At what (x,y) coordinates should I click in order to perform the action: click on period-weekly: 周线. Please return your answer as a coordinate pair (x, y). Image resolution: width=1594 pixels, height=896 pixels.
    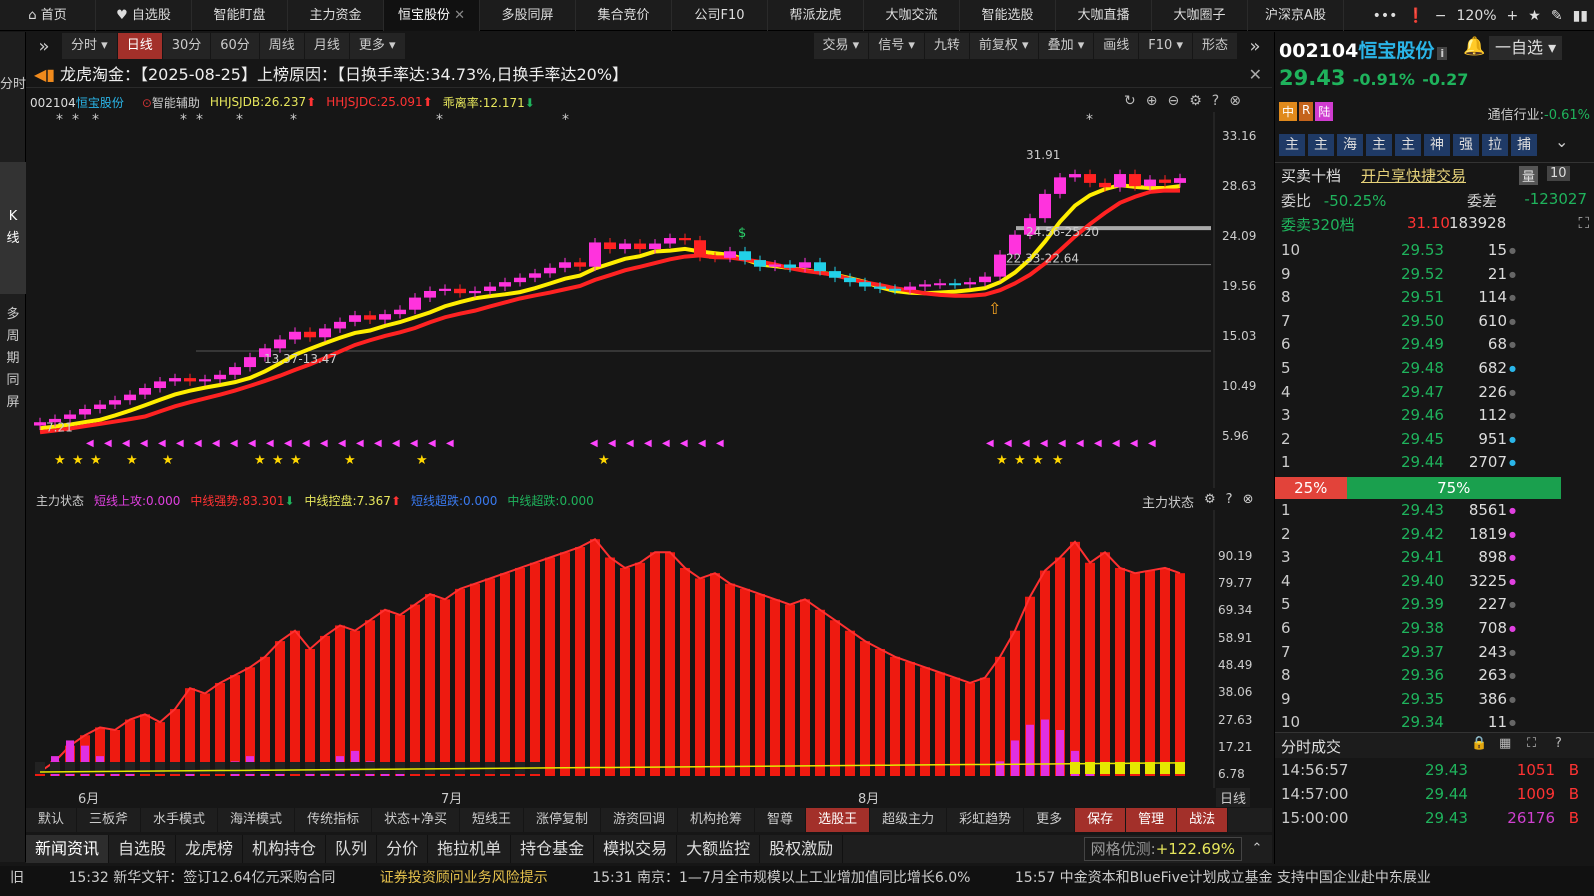
    Looking at the image, I should click on (281, 46).